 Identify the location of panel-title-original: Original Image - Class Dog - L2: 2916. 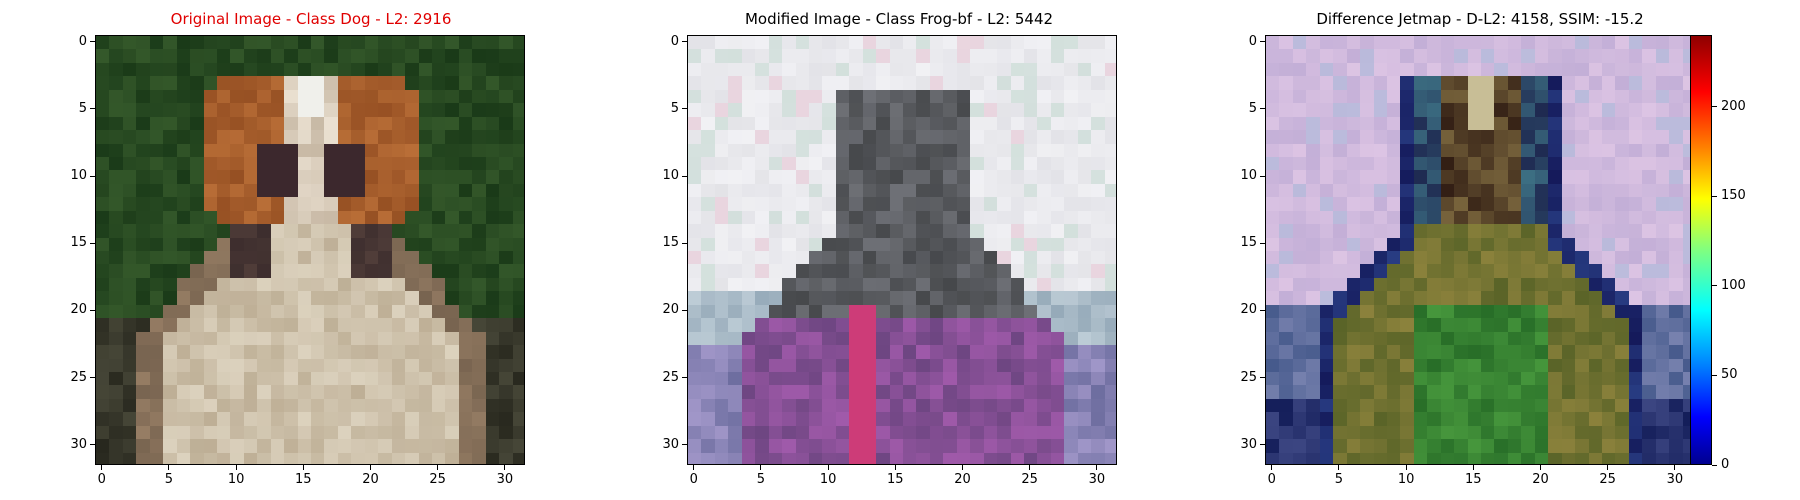
(311, 19).